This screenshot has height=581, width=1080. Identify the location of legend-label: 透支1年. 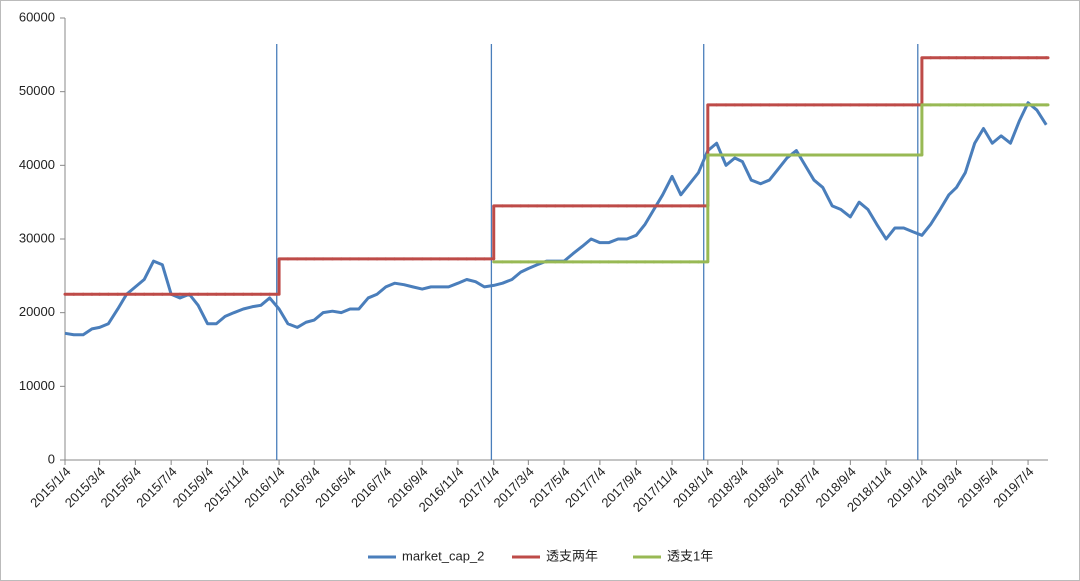
(690, 555).